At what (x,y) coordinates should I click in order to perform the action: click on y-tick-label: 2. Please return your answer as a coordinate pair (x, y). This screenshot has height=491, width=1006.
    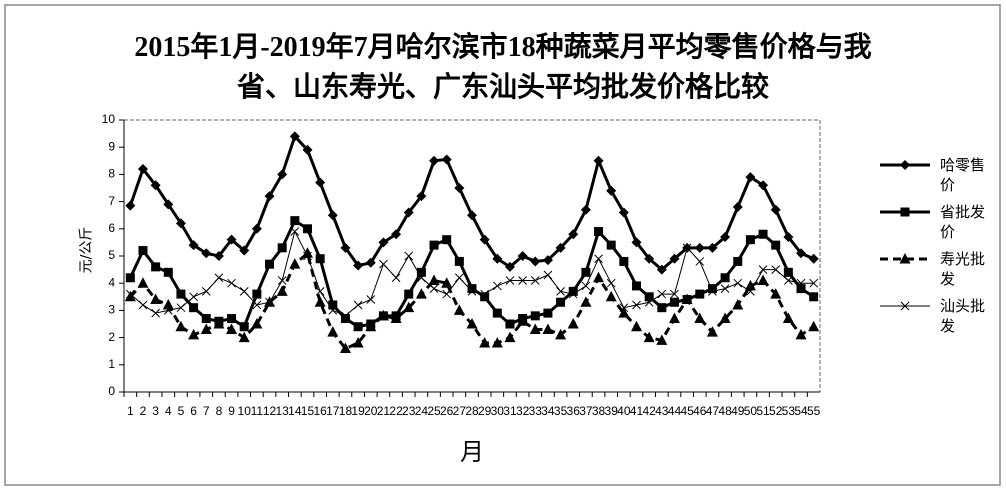
    Looking at the image, I should click on (111, 337).